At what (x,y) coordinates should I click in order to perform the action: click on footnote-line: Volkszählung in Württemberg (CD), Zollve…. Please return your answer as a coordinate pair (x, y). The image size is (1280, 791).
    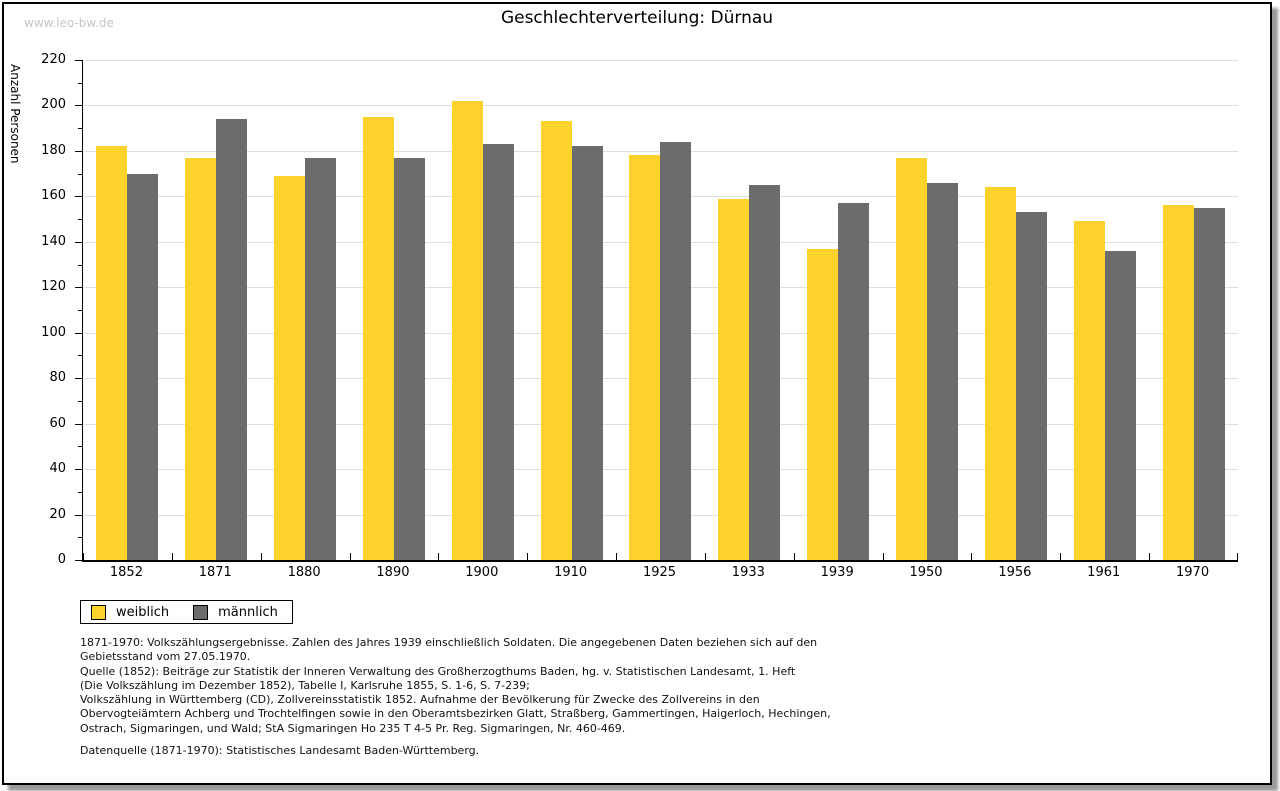
    Looking at the image, I should click on (420, 700).